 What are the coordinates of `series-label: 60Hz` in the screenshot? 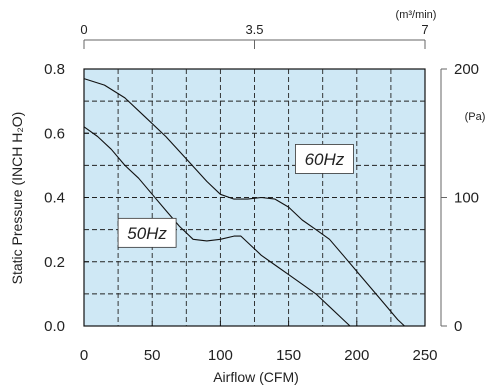 It's located at (325, 159).